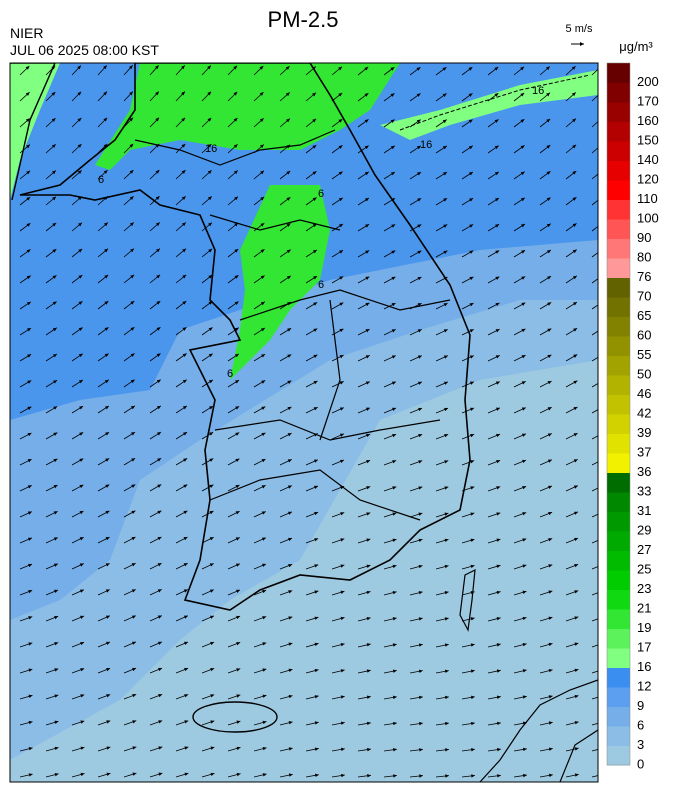  I want to click on tsushima, so click(467, 600).